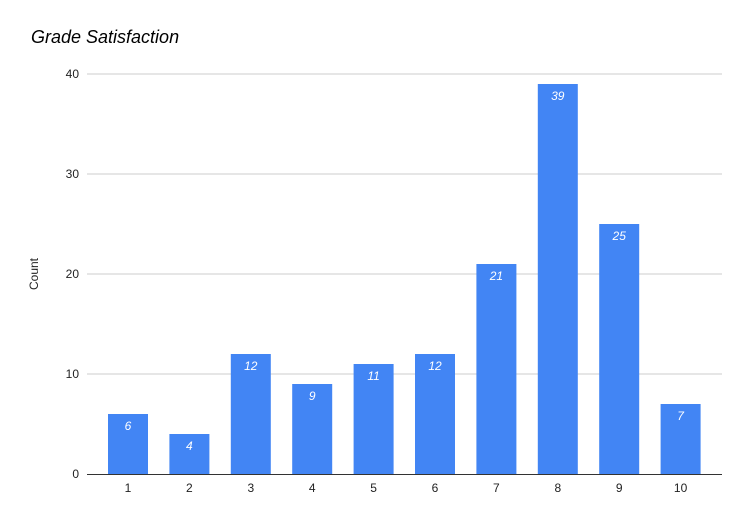  I want to click on bar-value-label: 25, so click(619, 236).